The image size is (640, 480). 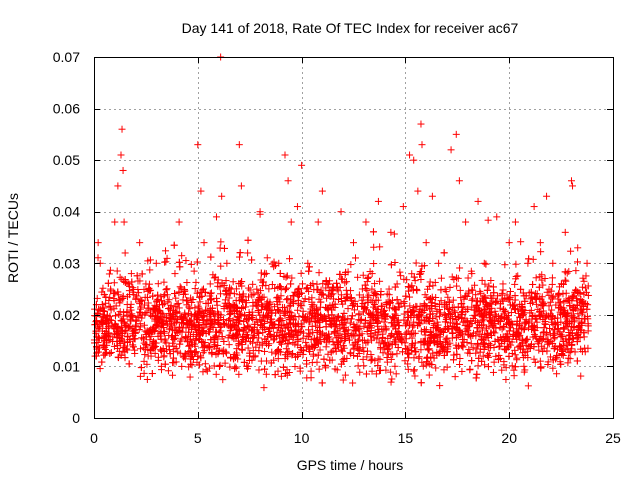 I want to click on y-tick-label: 0.07, so click(x=66, y=57).